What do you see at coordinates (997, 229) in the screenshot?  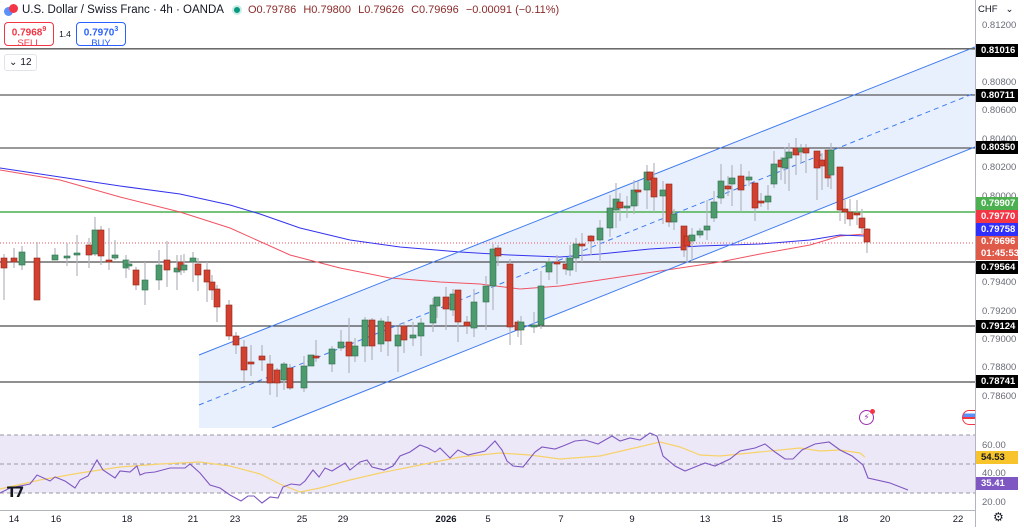 I see `price-label-ma-blue: 0.79758` at bounding box center [997, 229].